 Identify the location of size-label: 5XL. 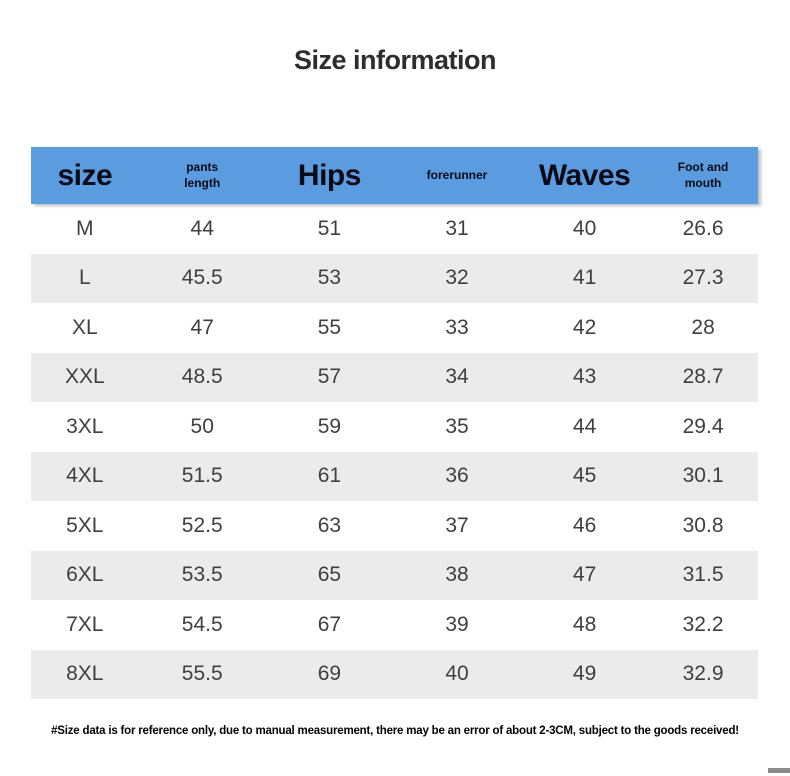
(85, 525).